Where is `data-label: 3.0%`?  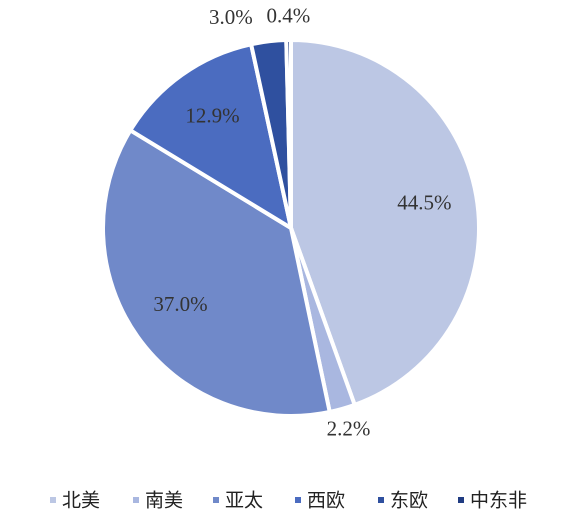
data-label: 3.0% is located at coordinates (231, 17).